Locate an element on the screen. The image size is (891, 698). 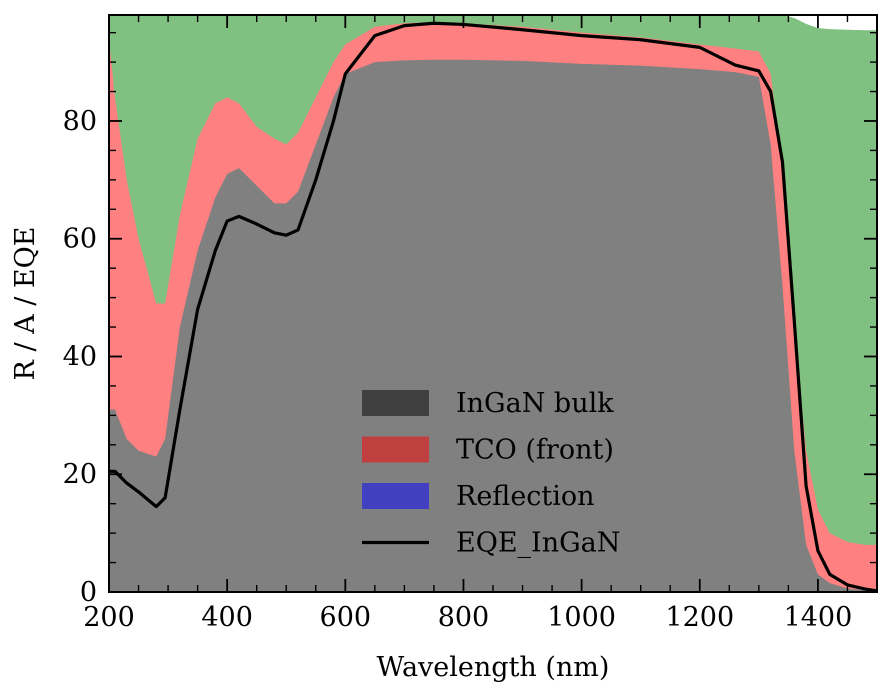
legend-item: Reflection is located at coordinates (478, 496).